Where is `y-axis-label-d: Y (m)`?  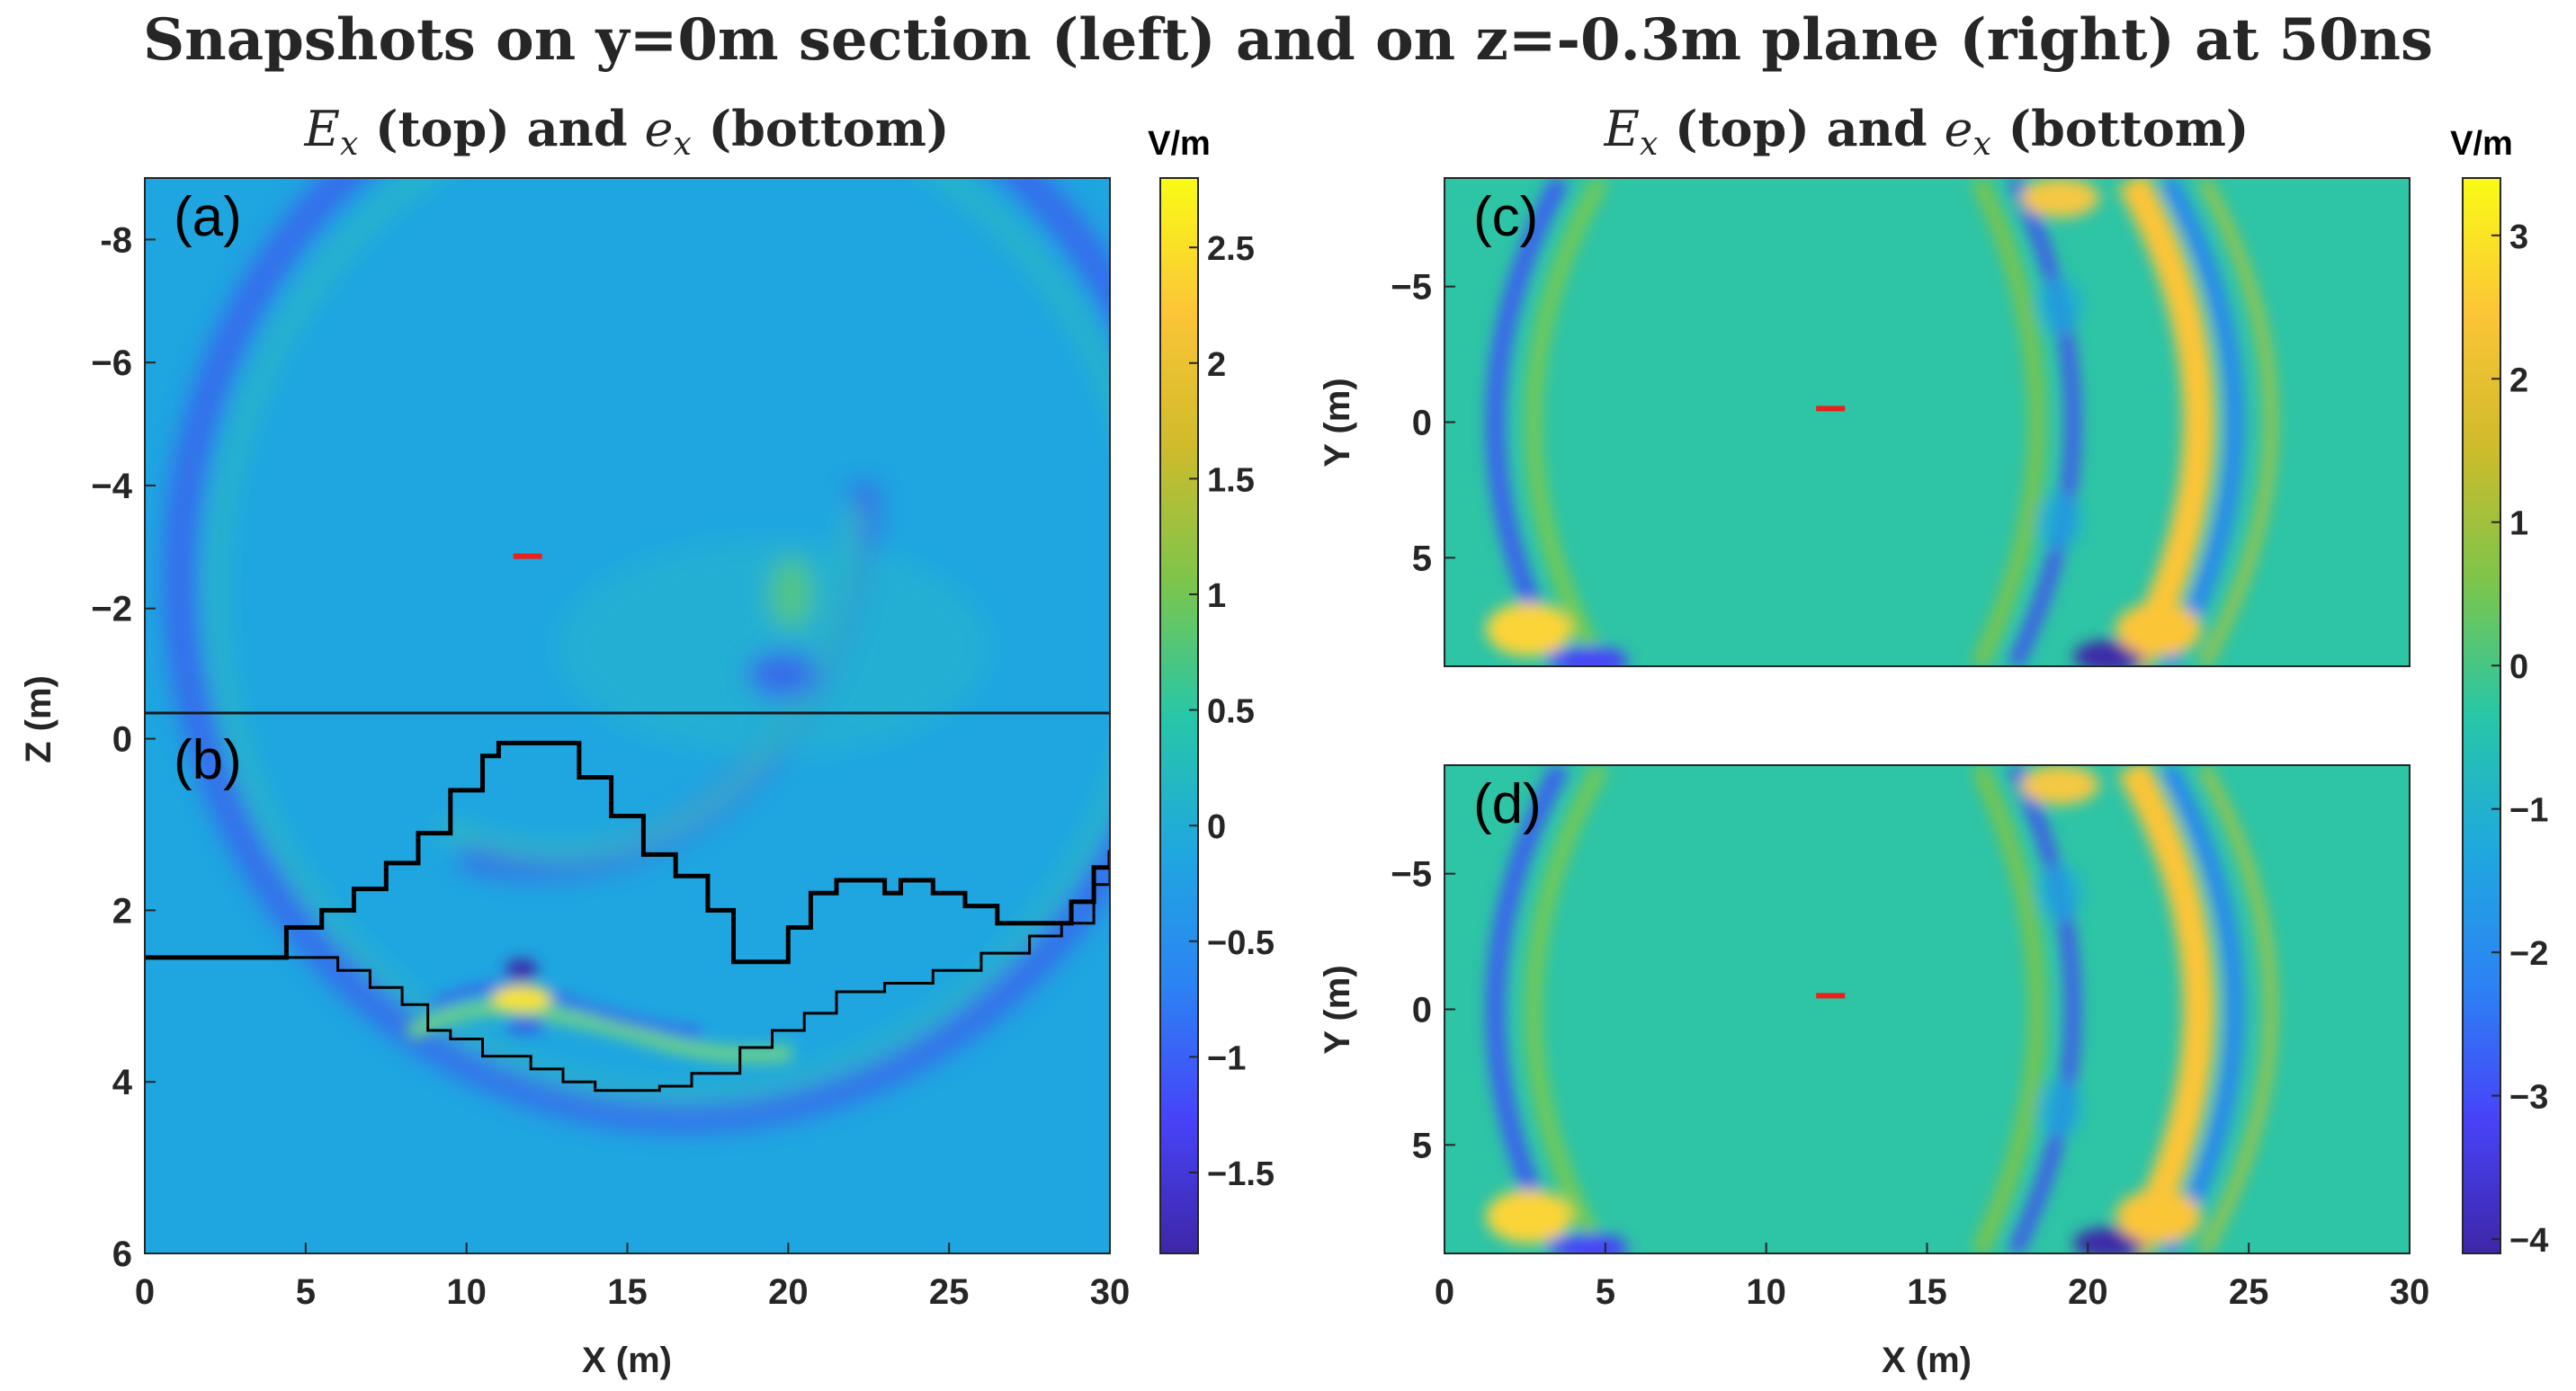
y-axis-label-d: Y (m) is located at coordinates (1337, 1009).